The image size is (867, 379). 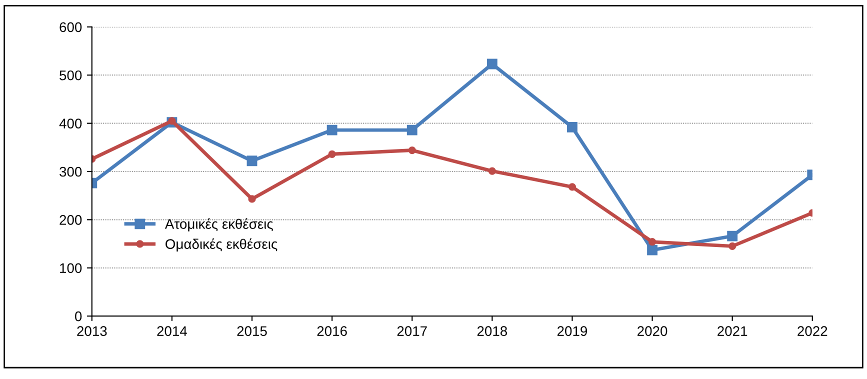 I want to click on x-tick-label: 2016, so click(x=332, y=331).